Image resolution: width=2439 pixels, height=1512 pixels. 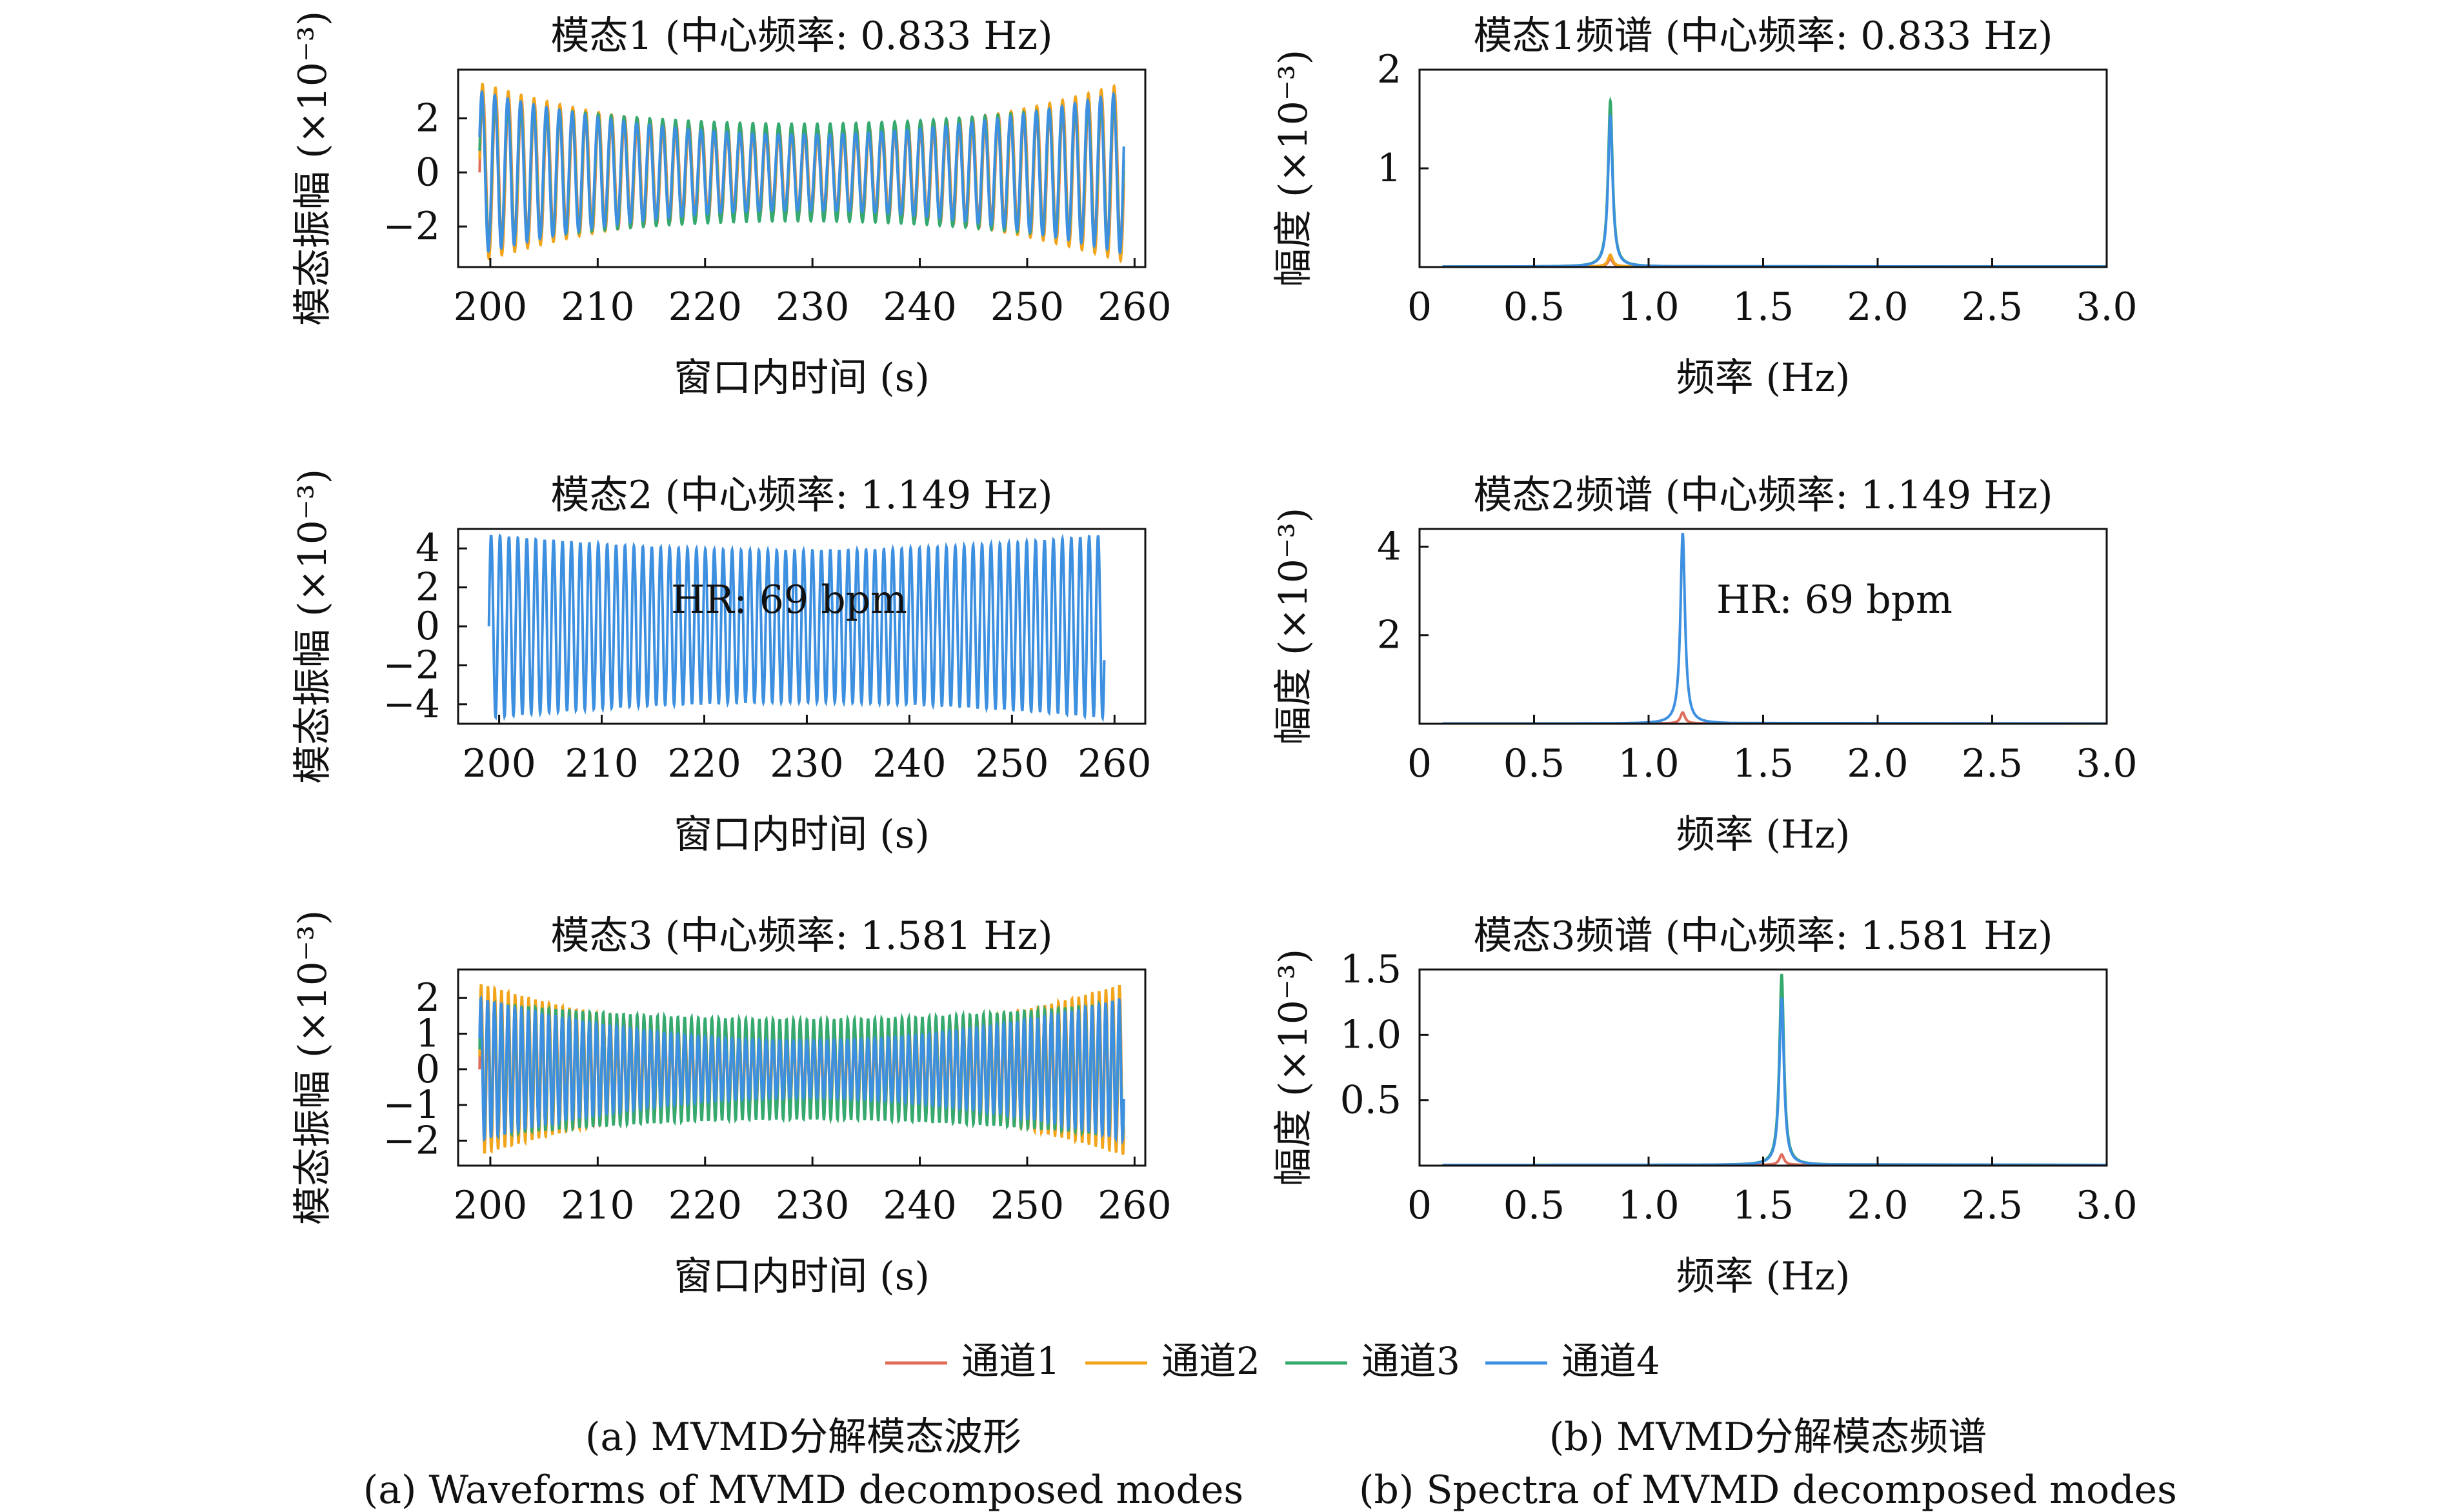 What do you see at coordinates (313, 168) in the screenshot?
I see `panel-1-ylabel: 模态振幅 (×10⁻³)` at bounding box center [313, 168].